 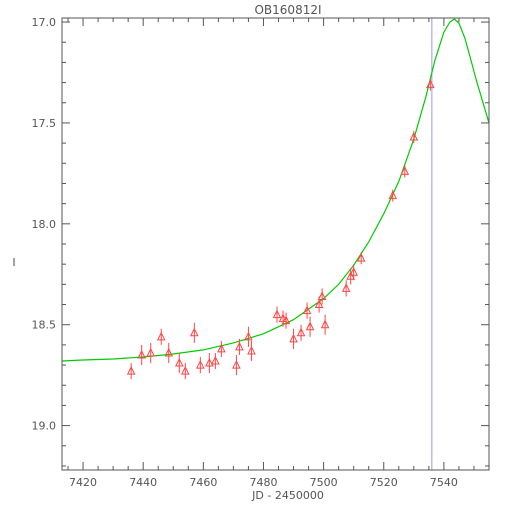 What do you see at coordinates (44, 426) in the screenshot?
I see `y-tick-label: 19.0` at bounding box center [44, 426].